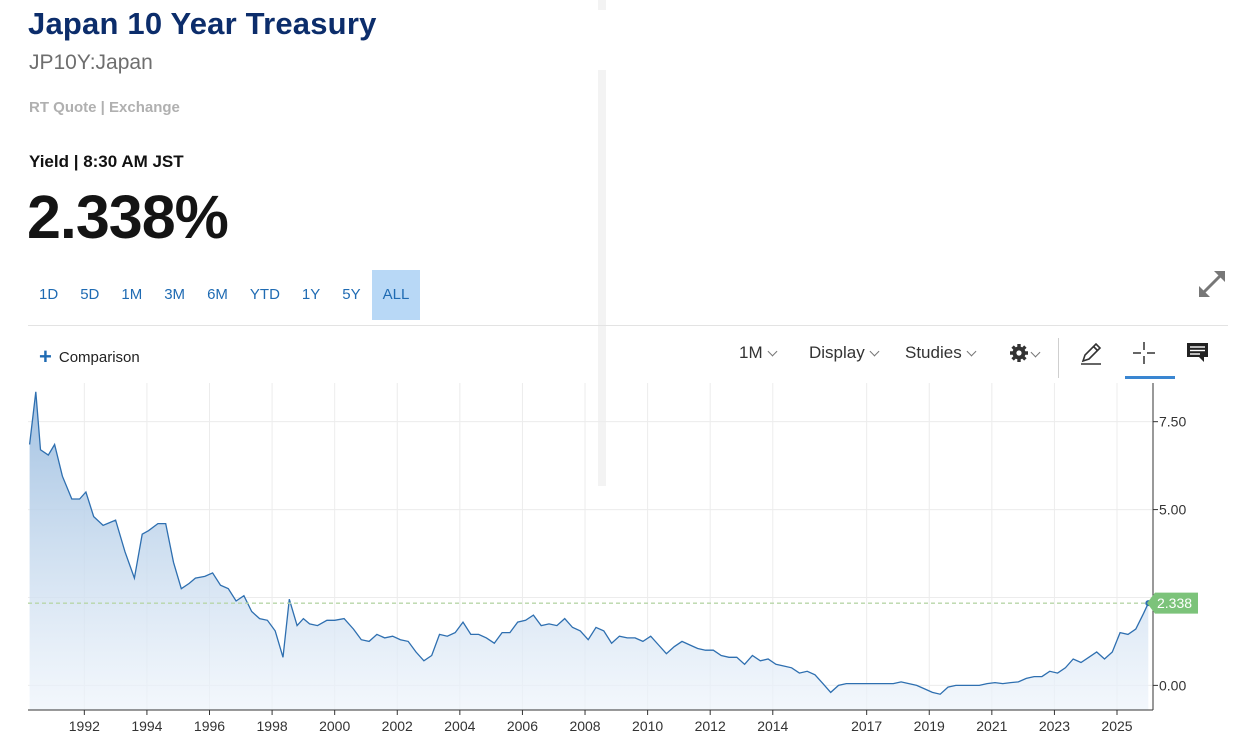 This screenshot has width=1237, height=737. Describe the element at coordinates (459, 726) in the screenshot. I see `x-tick-label: 2004` at that location.